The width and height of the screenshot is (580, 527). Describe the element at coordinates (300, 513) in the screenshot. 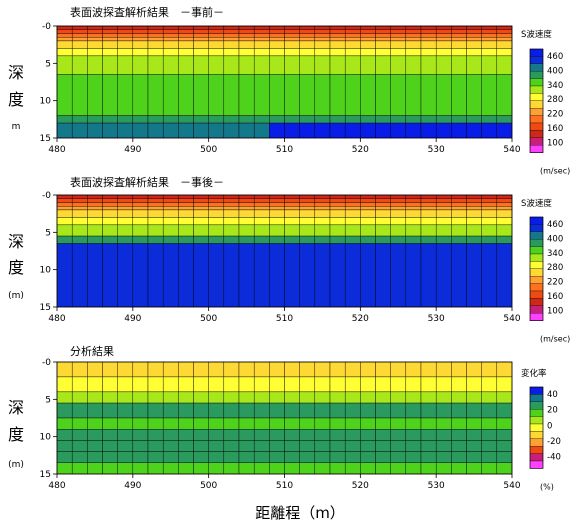

I see `x-axis-title: 距離程（m）` at that location.